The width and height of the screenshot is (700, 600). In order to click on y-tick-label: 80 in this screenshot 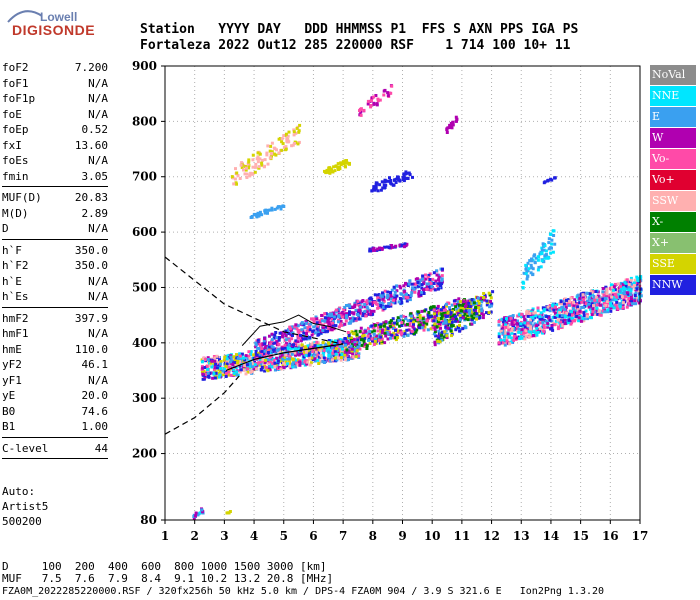, I will do `click(148, 520)`.